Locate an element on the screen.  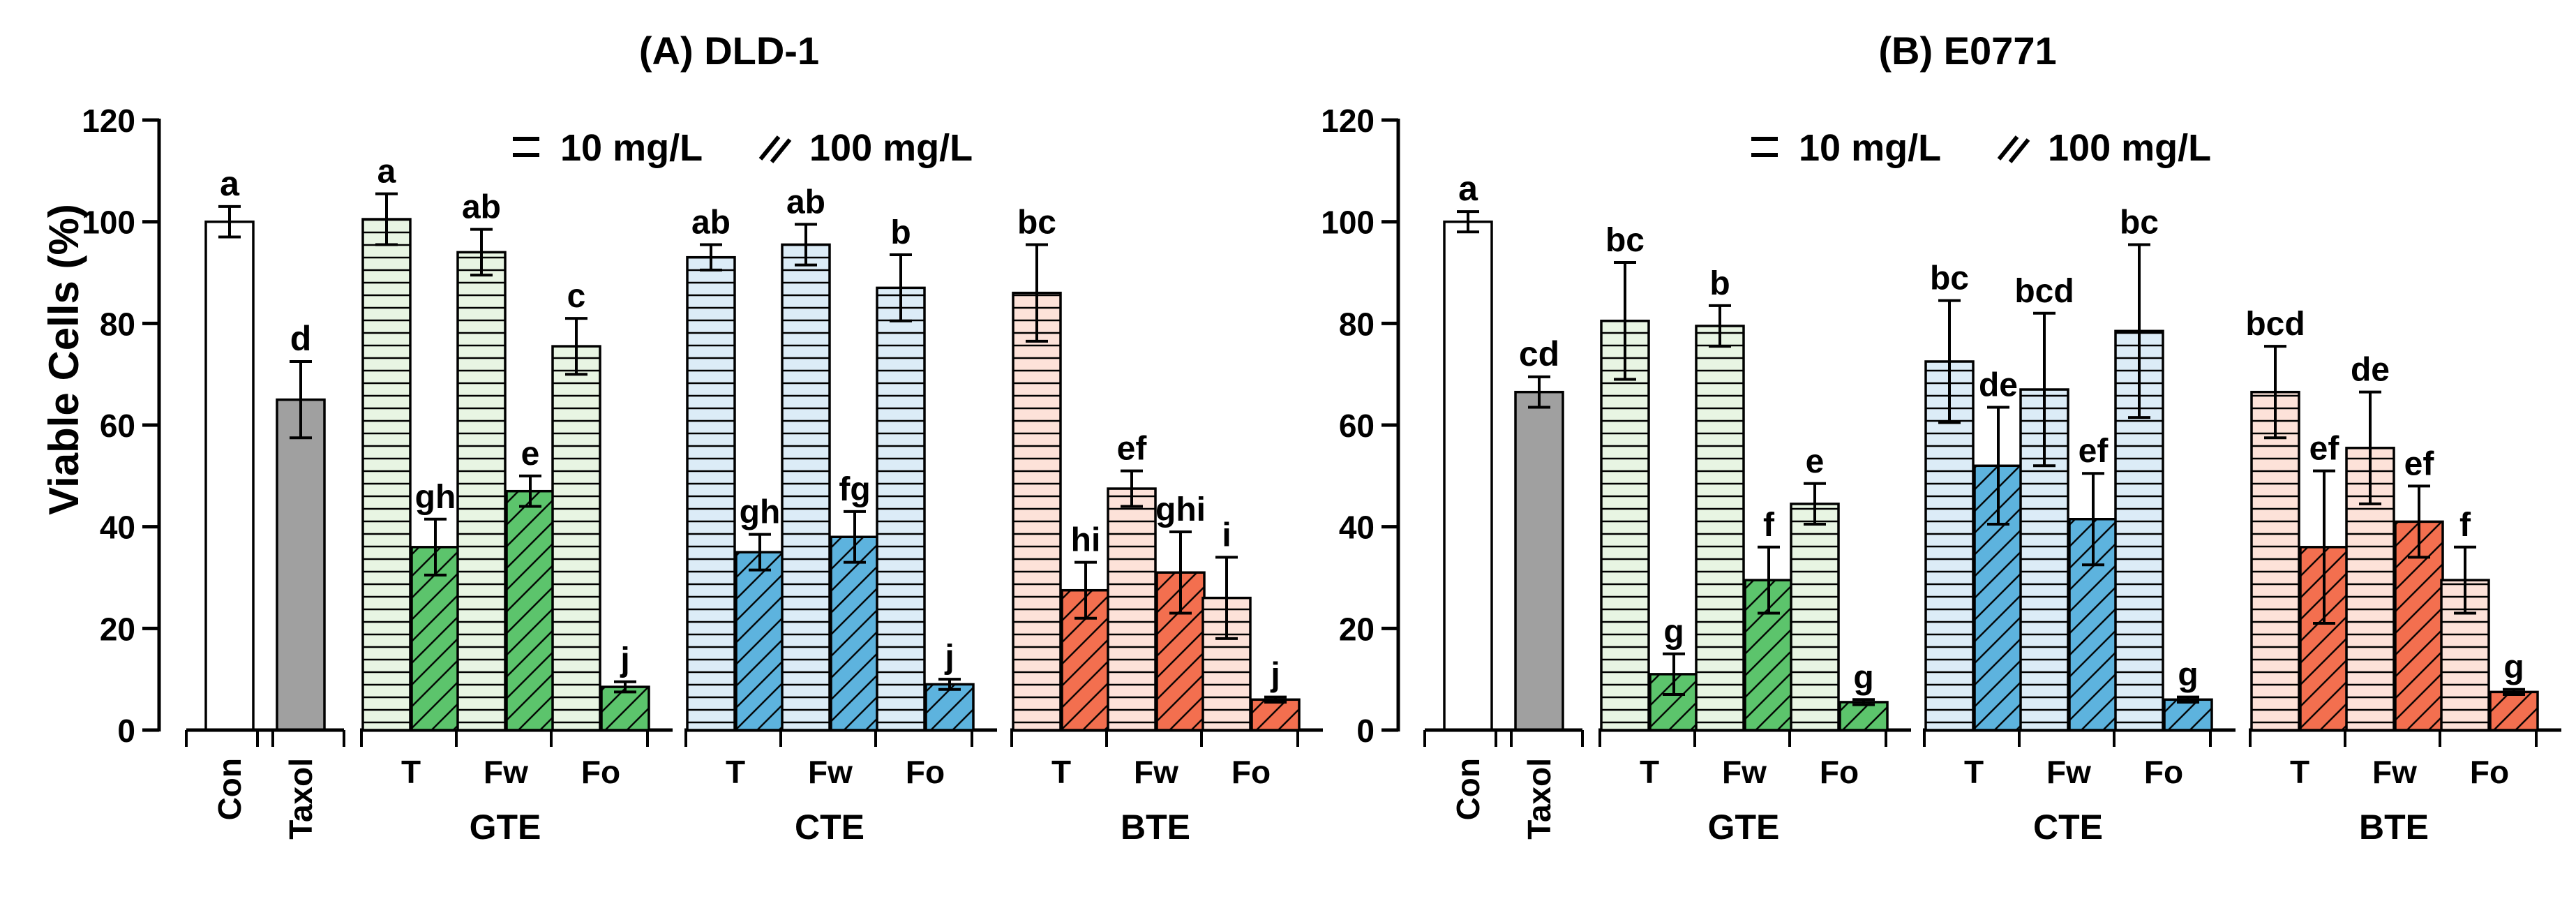
legend-label-high: 100 mg/L is located at coordinates (891, 148).